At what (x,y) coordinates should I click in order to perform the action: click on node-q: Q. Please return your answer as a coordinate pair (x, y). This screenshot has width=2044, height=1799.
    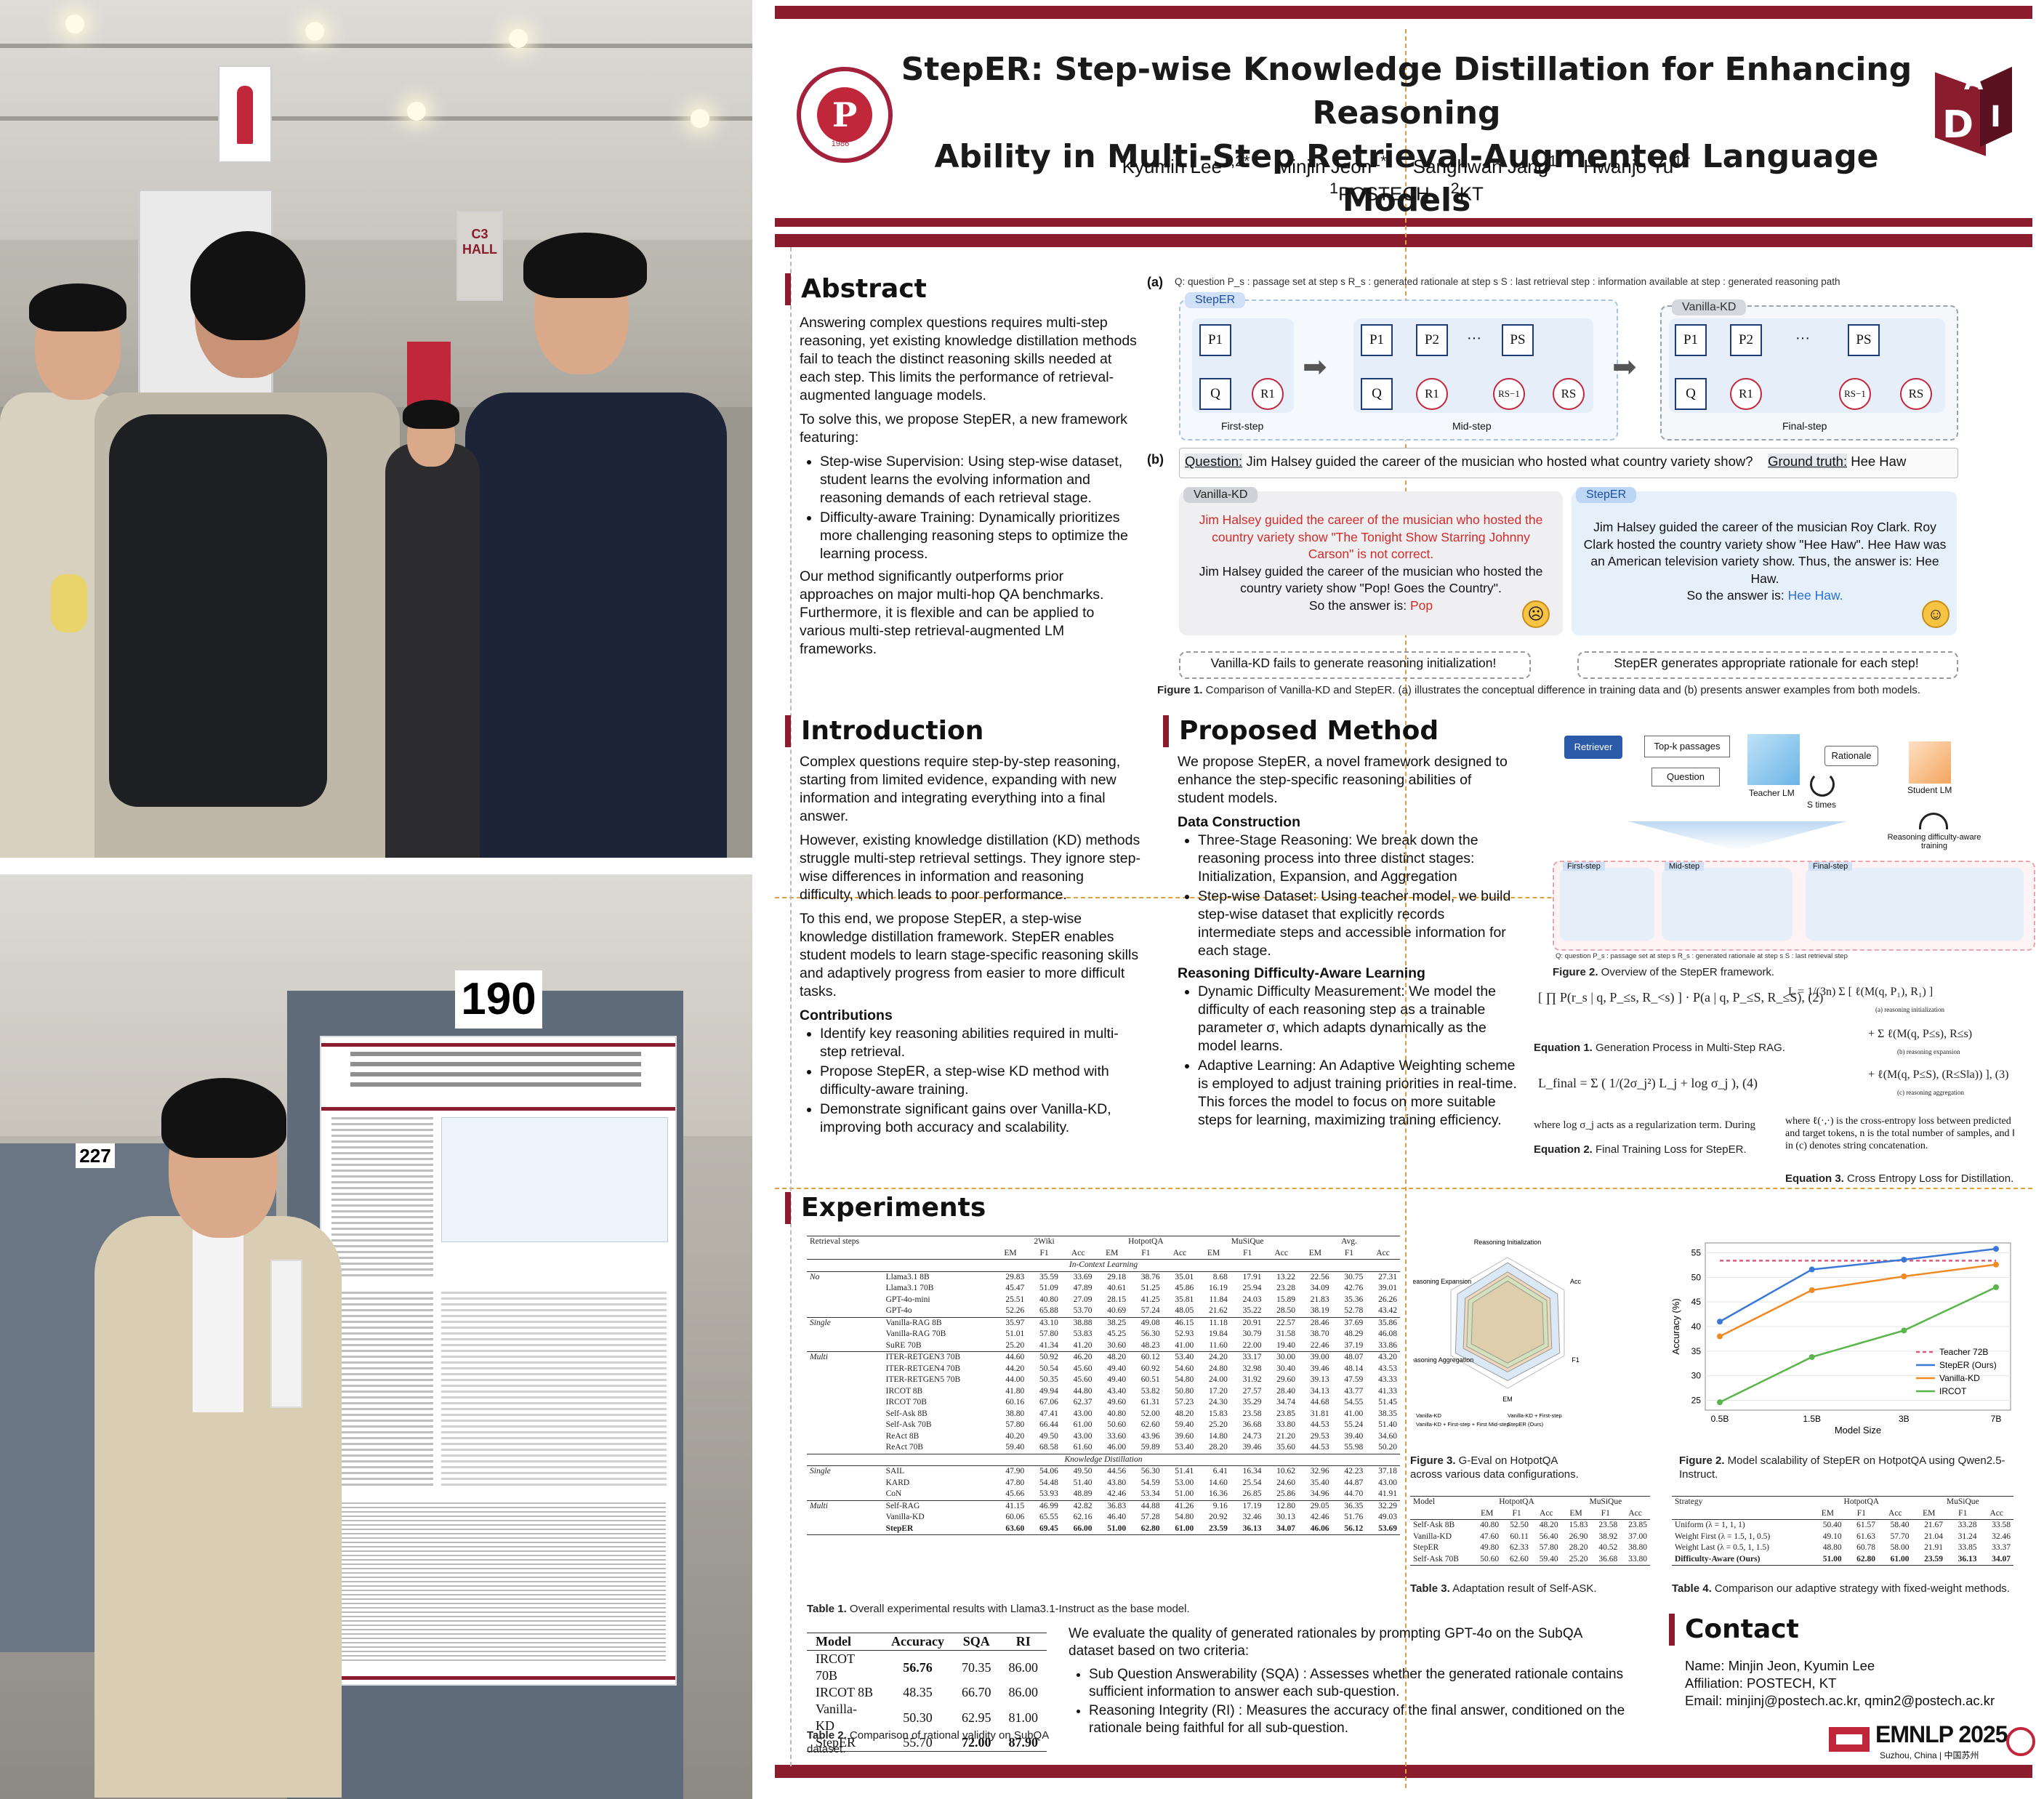
    Looking at the image, I should click on (1377, 394).